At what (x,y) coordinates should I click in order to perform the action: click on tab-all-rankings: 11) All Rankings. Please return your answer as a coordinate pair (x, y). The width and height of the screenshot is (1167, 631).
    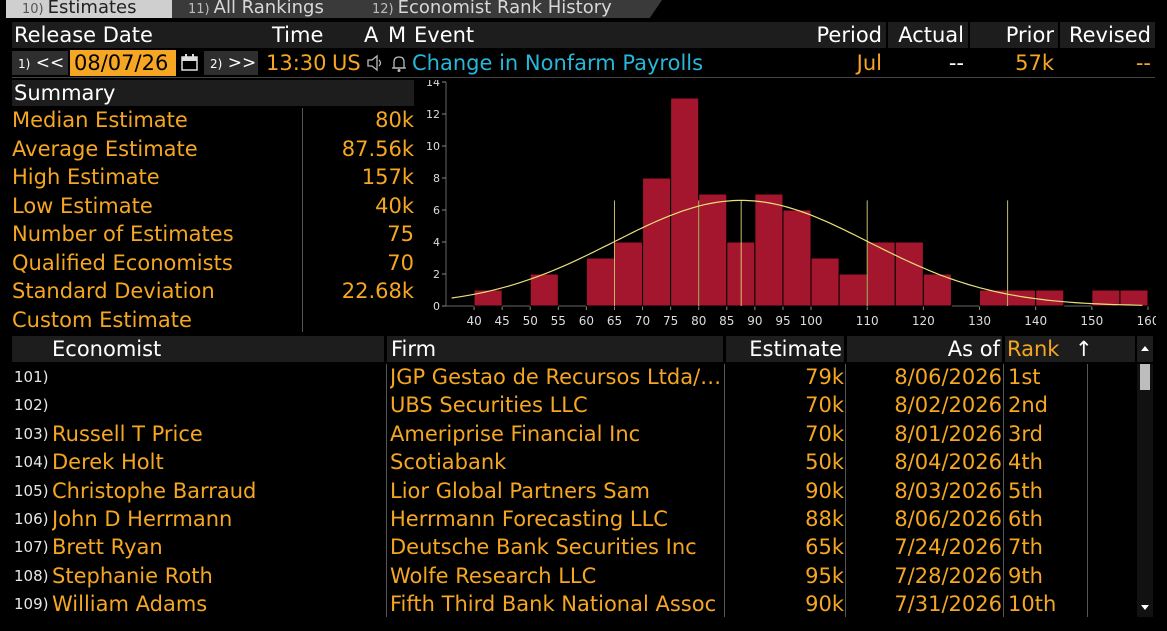
    Looking at the image, I should click on (270, 9).